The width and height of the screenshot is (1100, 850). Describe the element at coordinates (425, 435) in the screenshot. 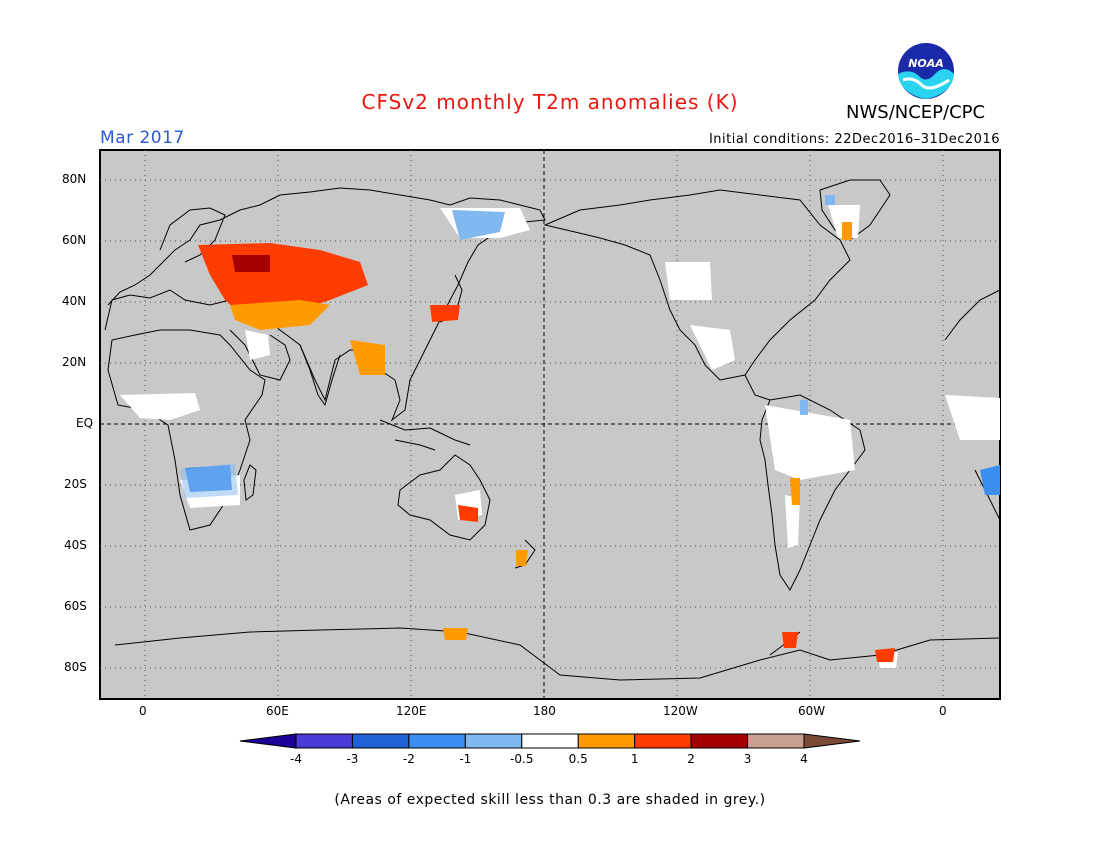

I see `maritime-asia-coast` at that location.